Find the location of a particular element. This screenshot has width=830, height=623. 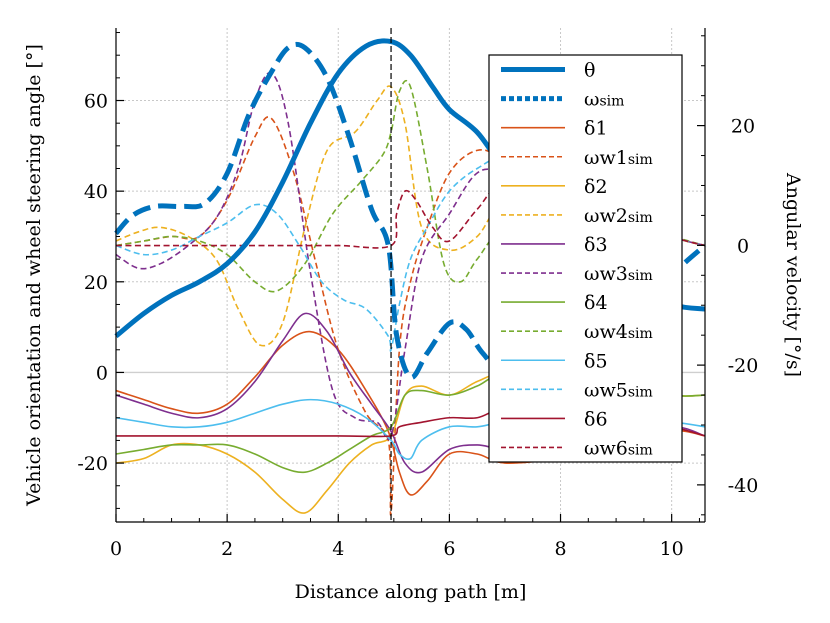

y2-tick-label: 20 is located at coordinates (743, 127).